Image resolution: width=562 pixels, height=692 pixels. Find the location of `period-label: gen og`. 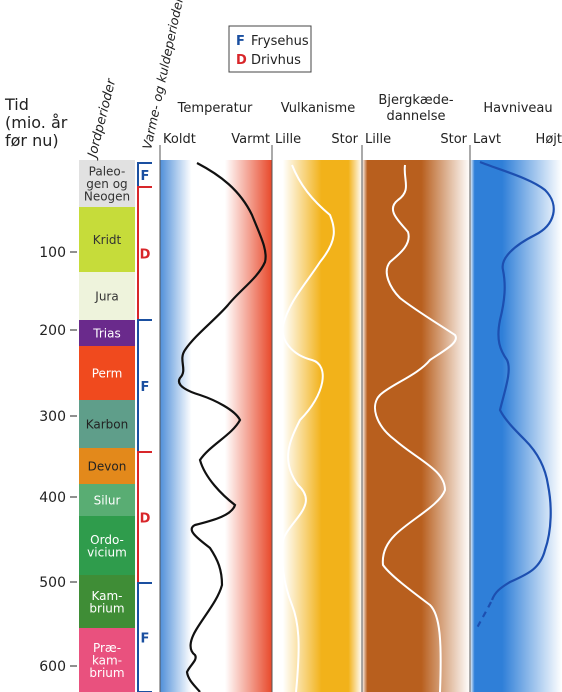

period-label: gen og is located at coordinates (106, 184).